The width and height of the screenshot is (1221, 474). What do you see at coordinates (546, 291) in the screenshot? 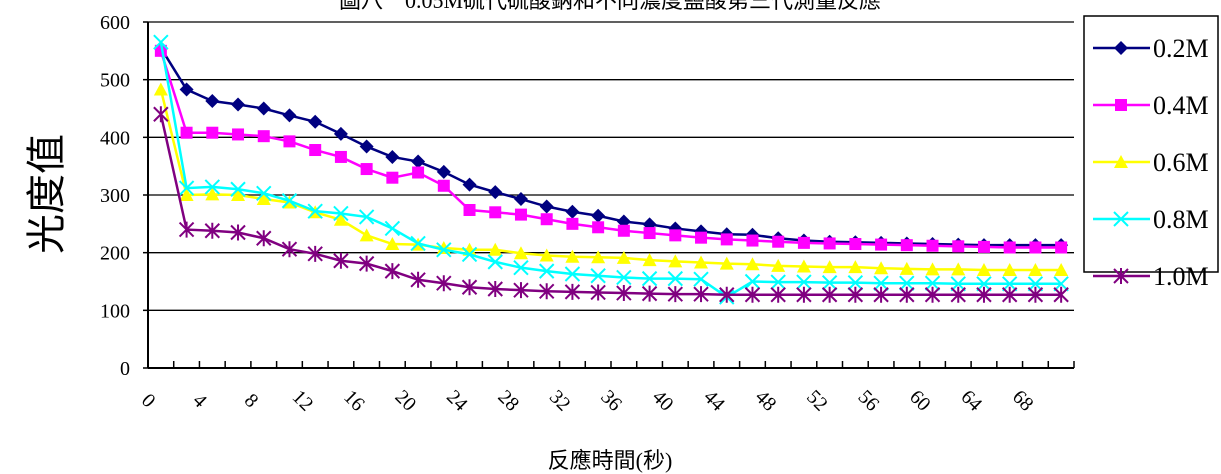
I see `data-point-1.0M-31` at bounding box center [546, 291].